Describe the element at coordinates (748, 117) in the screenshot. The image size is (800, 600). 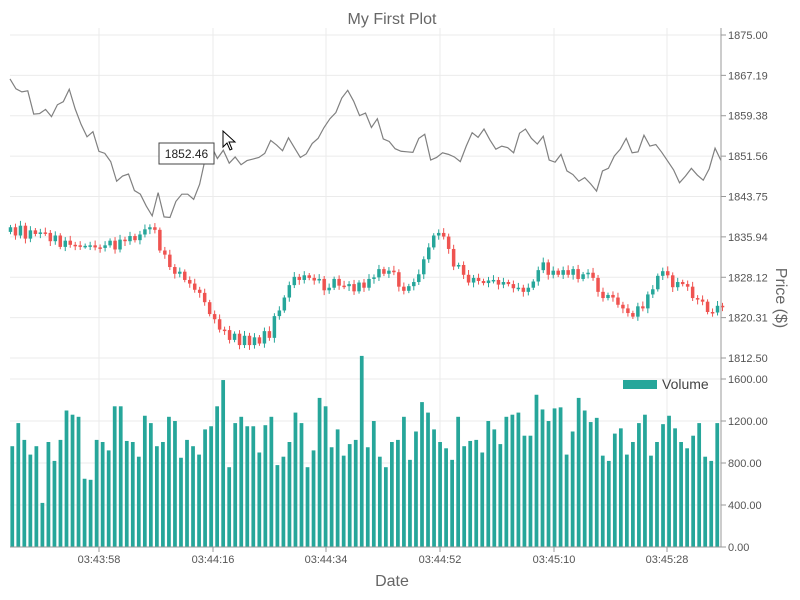
I see `price-tick-label: 1859.38` at that location.